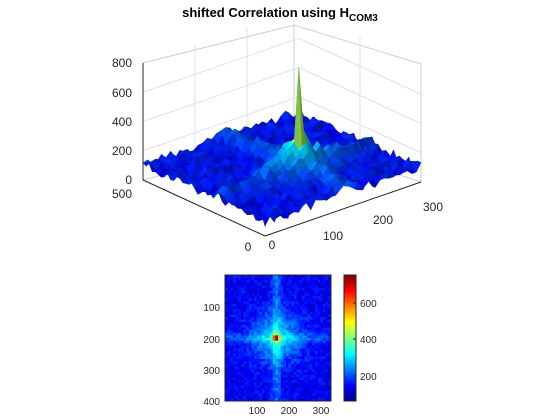 This screenshot has height=420, width=560. What do you see at coordinates (289, 407) in the screenshot?
I see `heatmap-x-ticks: 100 200 300` at bounding box center [289, 407].